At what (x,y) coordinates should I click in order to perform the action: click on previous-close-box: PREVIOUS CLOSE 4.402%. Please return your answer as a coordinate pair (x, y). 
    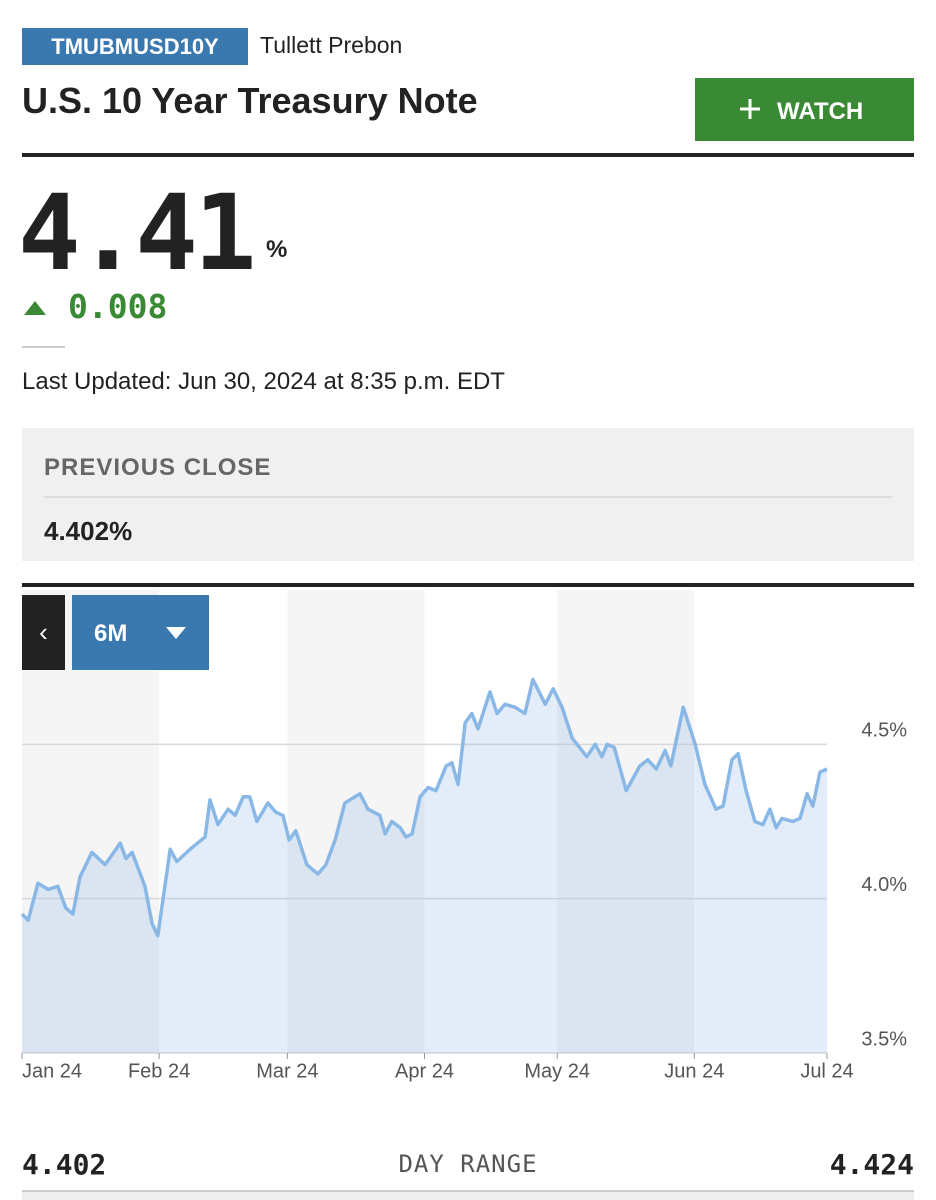
    Looking at the image, I should click on (468, 494).